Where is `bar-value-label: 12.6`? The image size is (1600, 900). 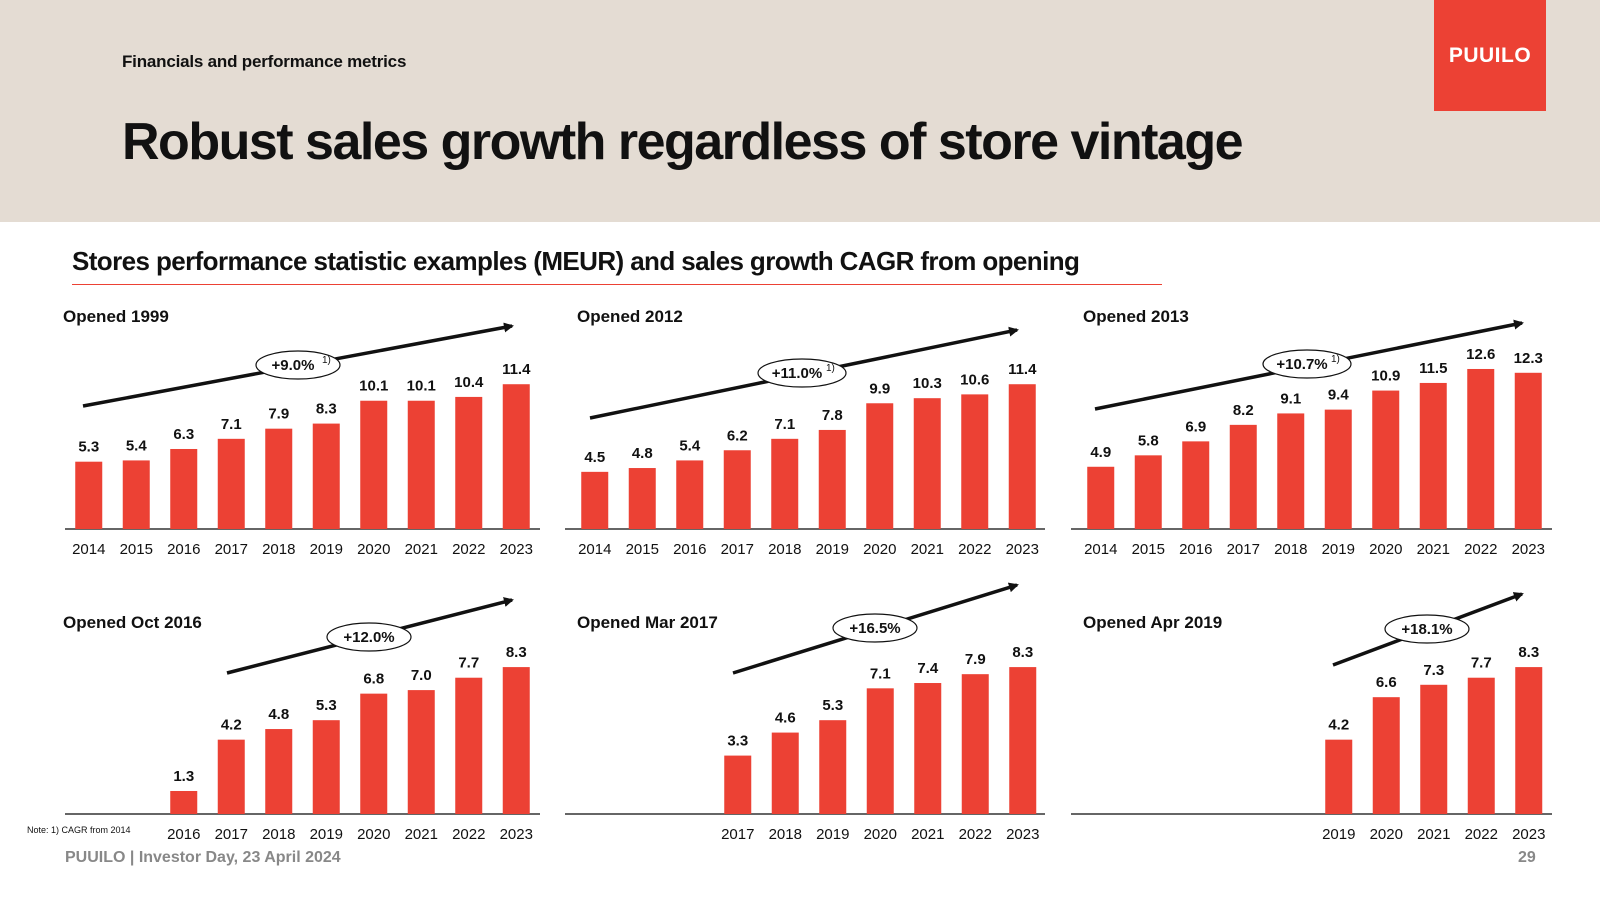
bar-value-label: 12.6 is located at coordinates (1480, 354).